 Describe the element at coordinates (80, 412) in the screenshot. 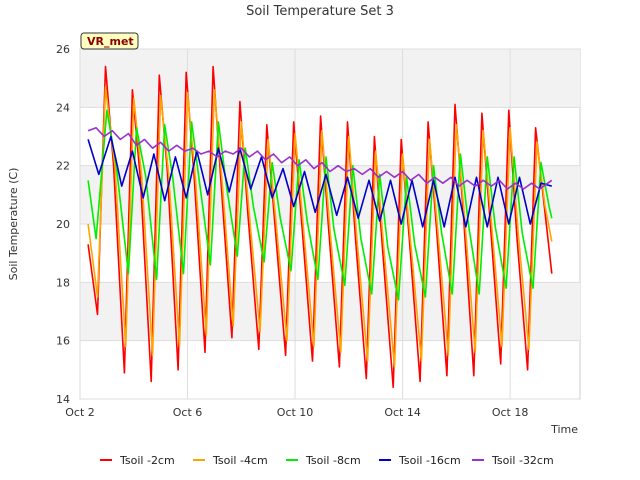

I see `x-tick-label: Oct 2` at that location.